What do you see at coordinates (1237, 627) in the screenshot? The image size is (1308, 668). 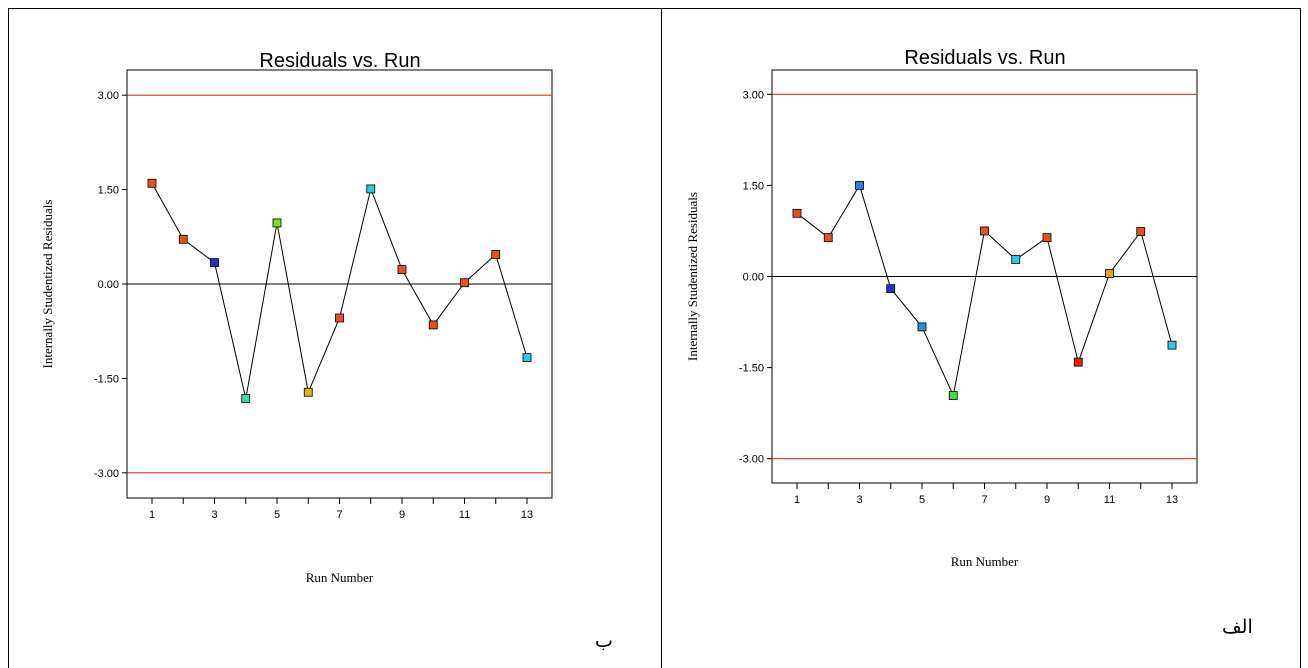 I see `panel-tag-right: الف` at bounding box center [1237, 627].